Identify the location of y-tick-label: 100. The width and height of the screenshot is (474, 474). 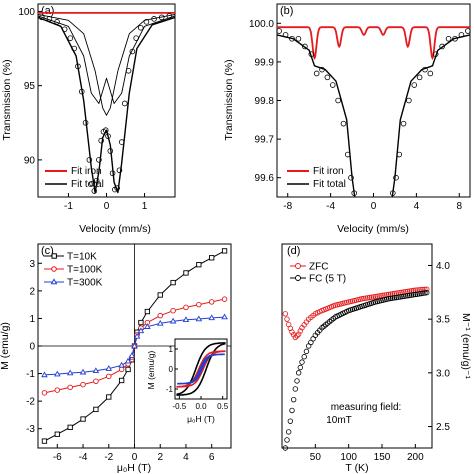
(26, 12).